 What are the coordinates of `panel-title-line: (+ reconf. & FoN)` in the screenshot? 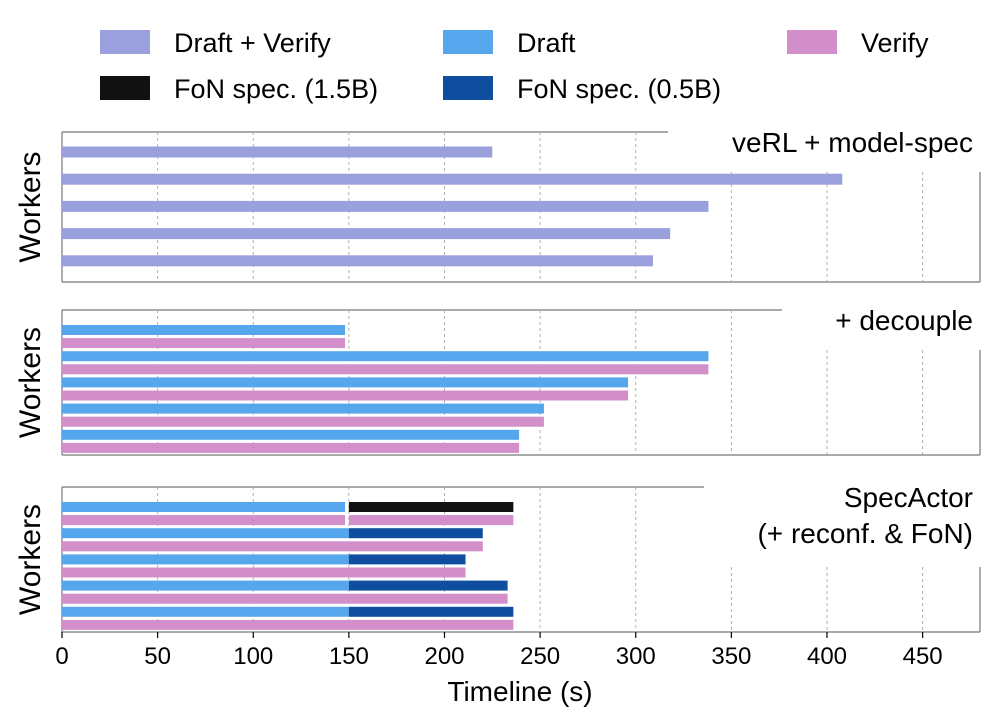 It's located at (865, 533).